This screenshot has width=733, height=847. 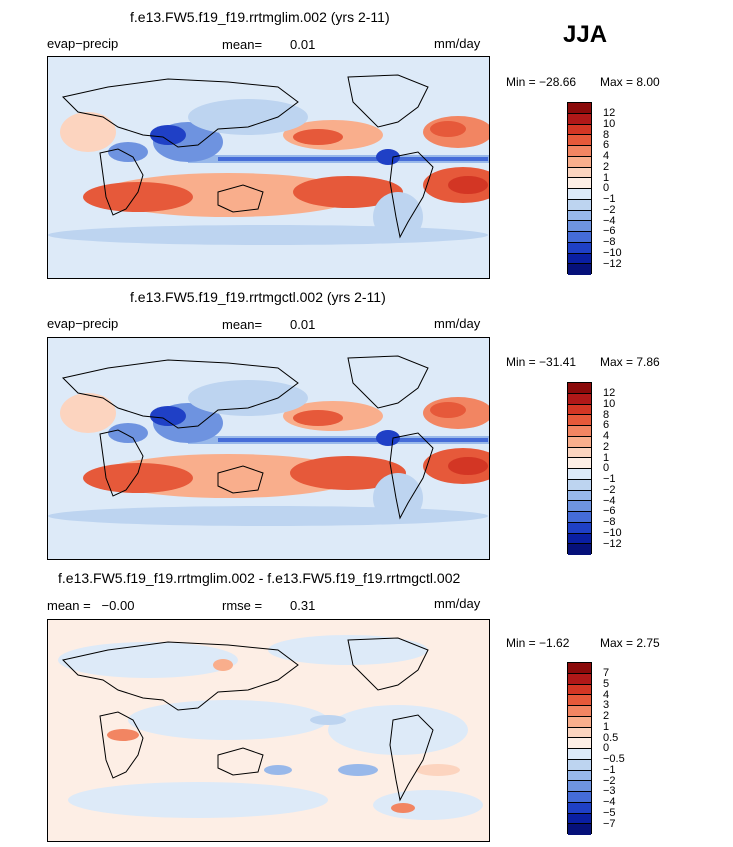 I want to click on colorbar-tick: 7, so click(x=606, y=673).